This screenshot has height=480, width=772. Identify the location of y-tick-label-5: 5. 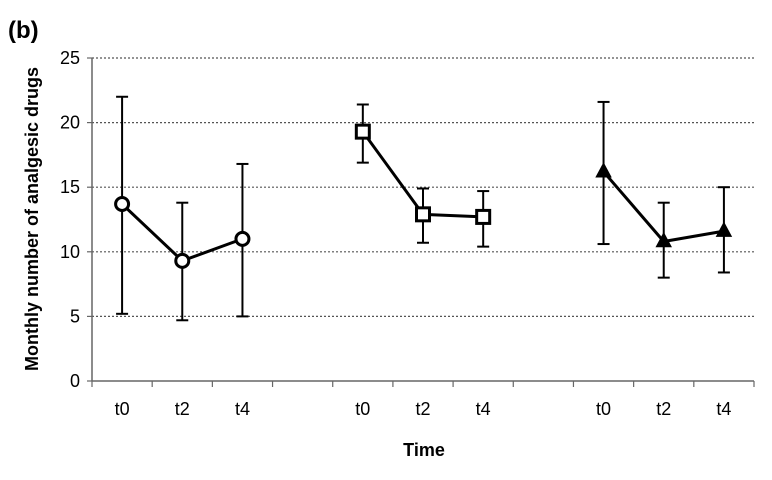
(75, 316).